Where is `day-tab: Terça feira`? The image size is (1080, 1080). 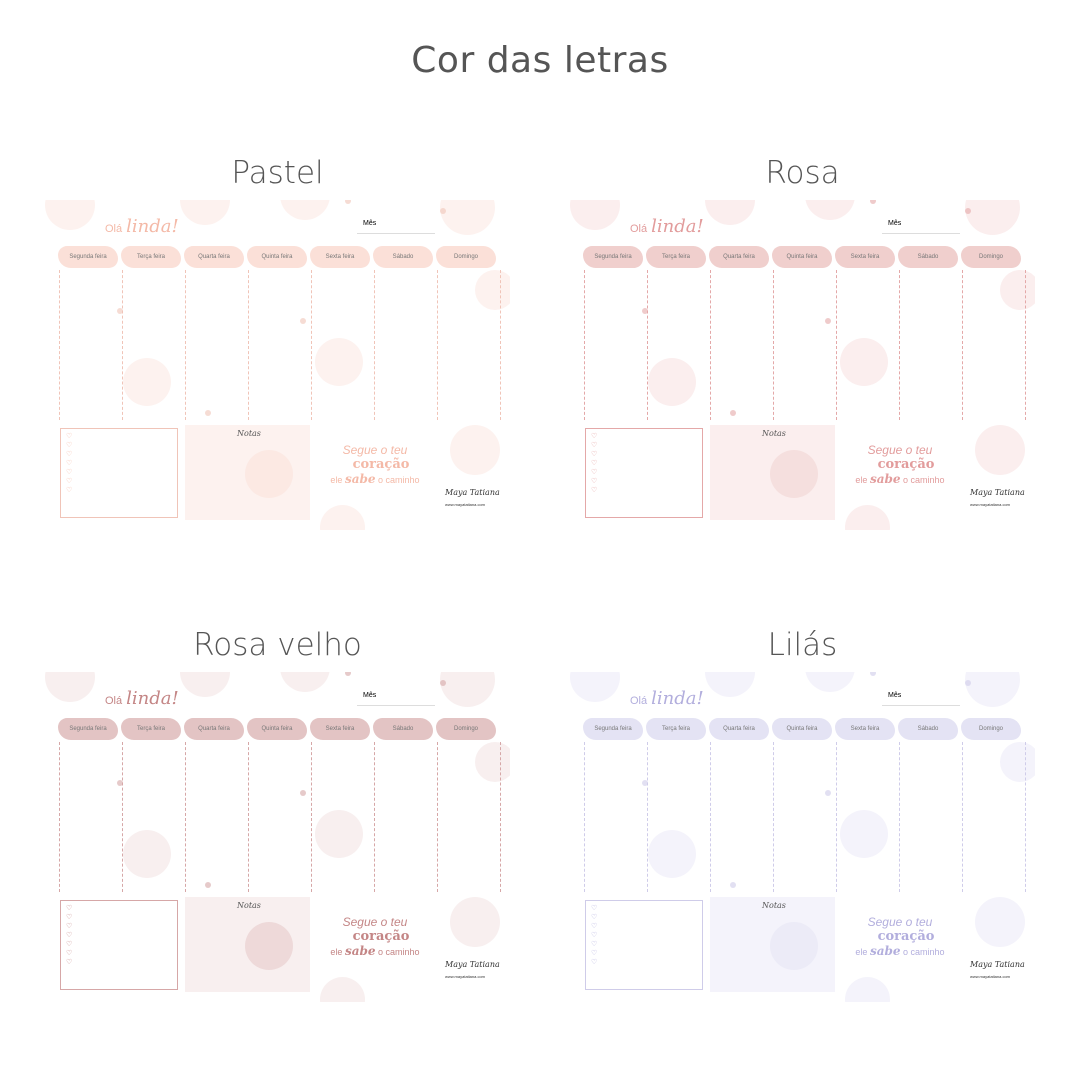 day-tab: Terça feira is located at coordinates (676, 729).